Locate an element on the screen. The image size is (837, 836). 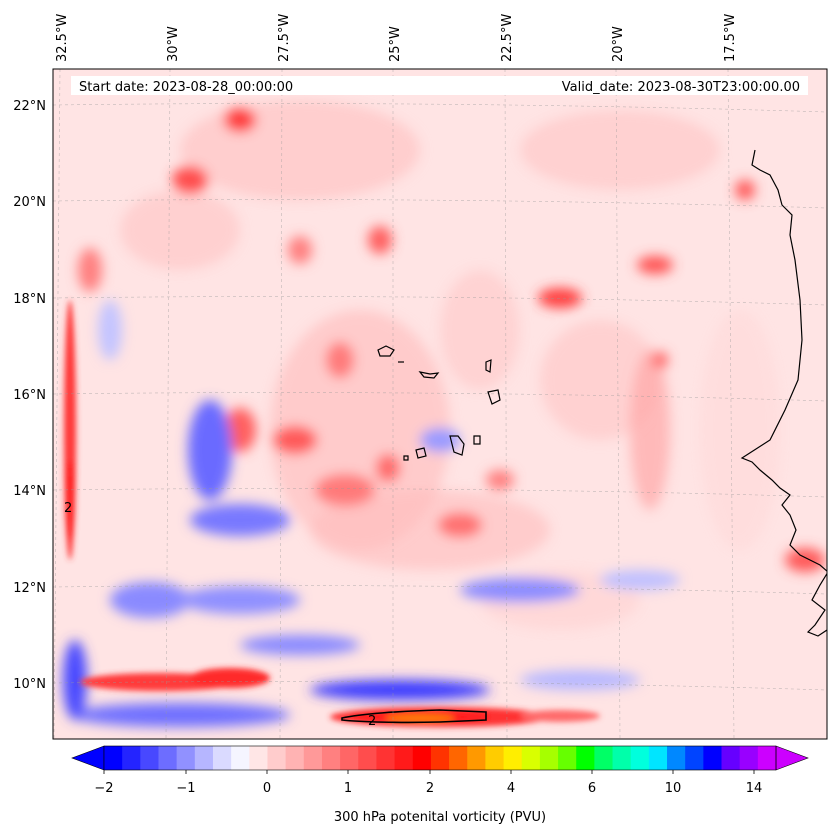
colorbar-tick-label: −1 is located at coordinates (185, 788).